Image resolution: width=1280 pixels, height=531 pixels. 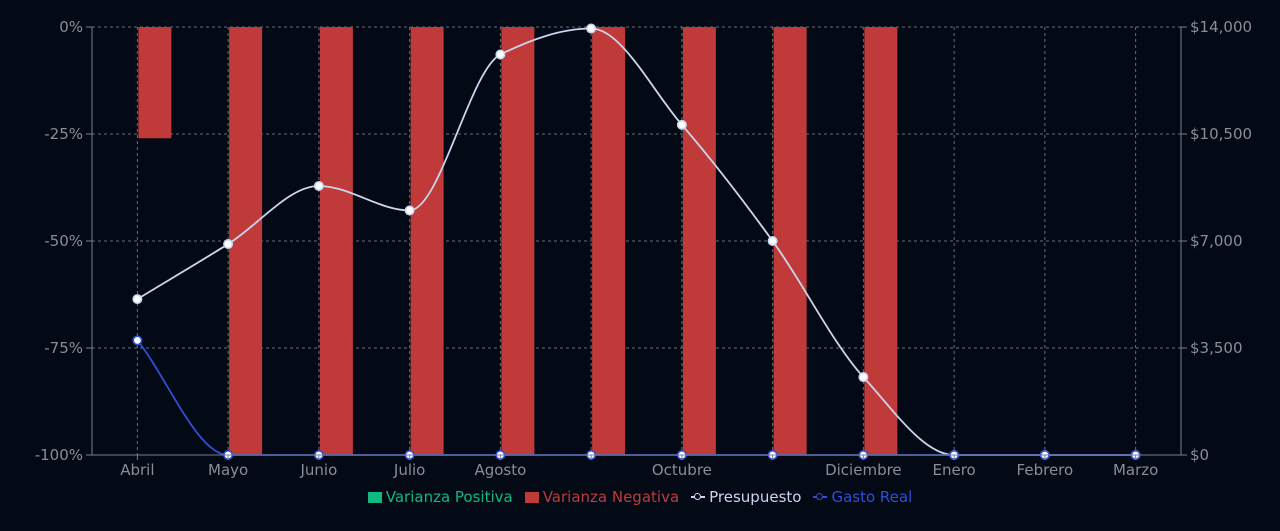 I want to click on right-tick-label: $0, so click(x=1199, y=455).